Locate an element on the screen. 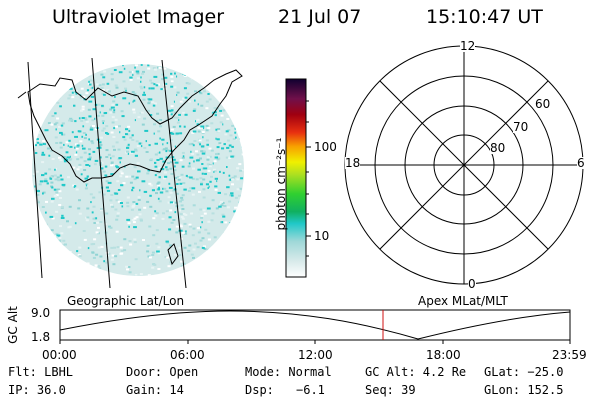  x-tick-label: 18:00 is located at coordinates (443, 355).